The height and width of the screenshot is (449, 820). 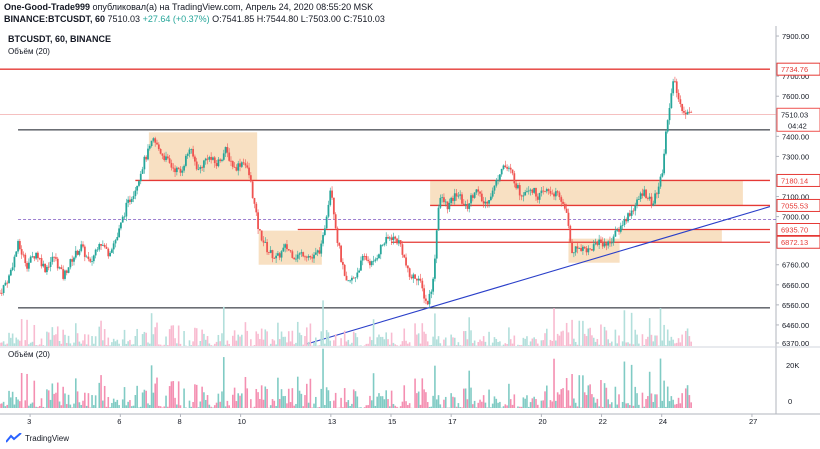 I want to click on price-zone, so click(x=290, y=247).